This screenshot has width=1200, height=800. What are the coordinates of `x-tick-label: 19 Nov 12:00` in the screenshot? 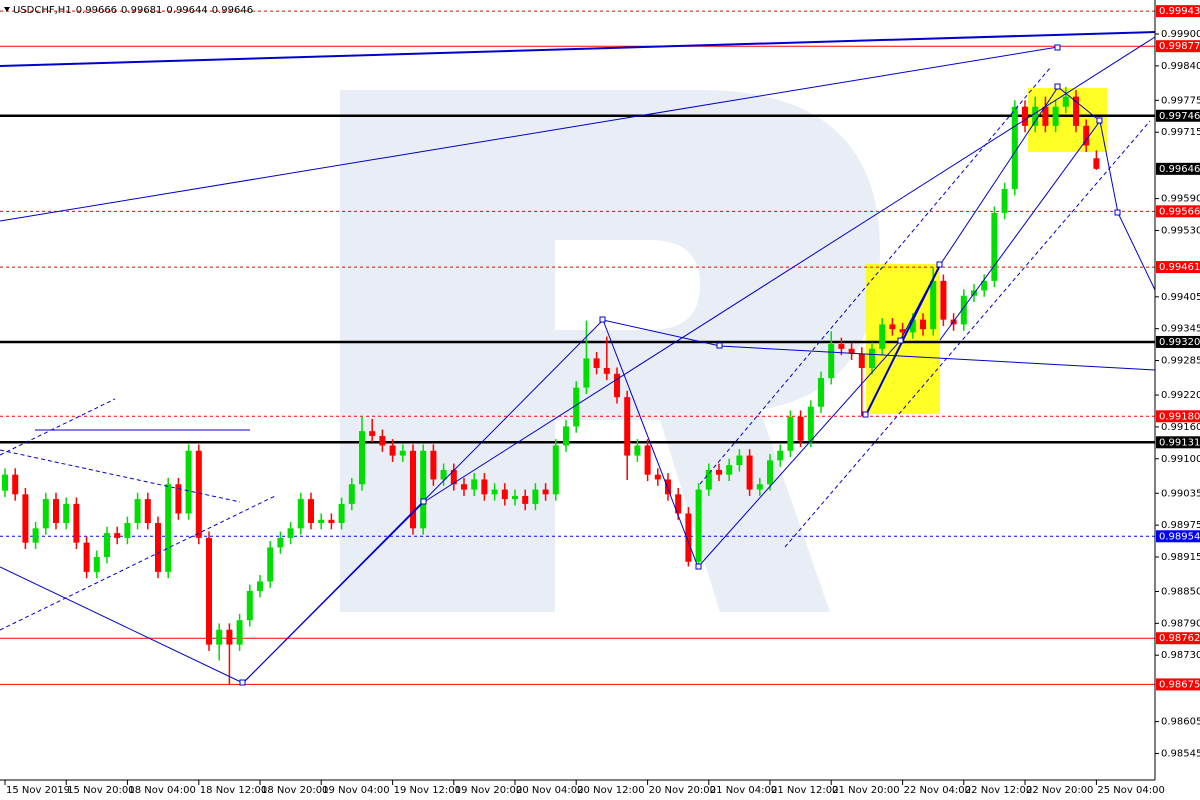 It's located at (427, 790).